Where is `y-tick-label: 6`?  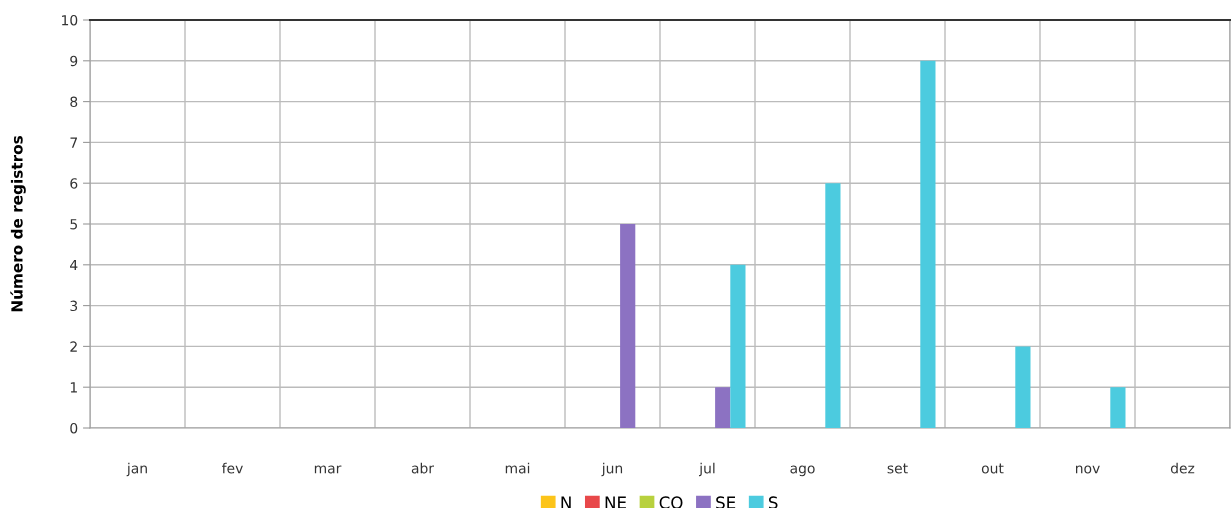 y-tick-label: 6 is located at coordinates (74, 183).